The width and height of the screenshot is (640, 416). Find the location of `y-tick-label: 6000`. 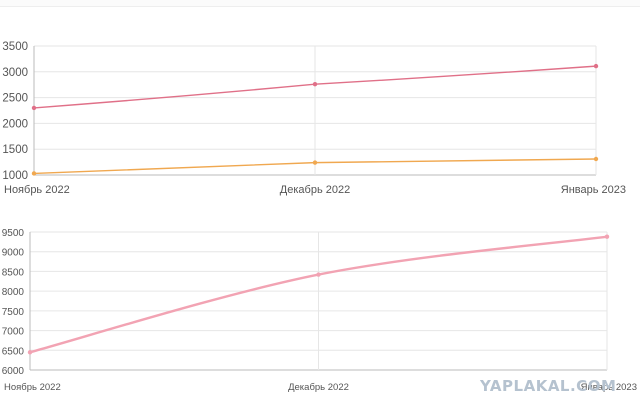

y-tick-label: 6000 is located at coordinates (13, 371).